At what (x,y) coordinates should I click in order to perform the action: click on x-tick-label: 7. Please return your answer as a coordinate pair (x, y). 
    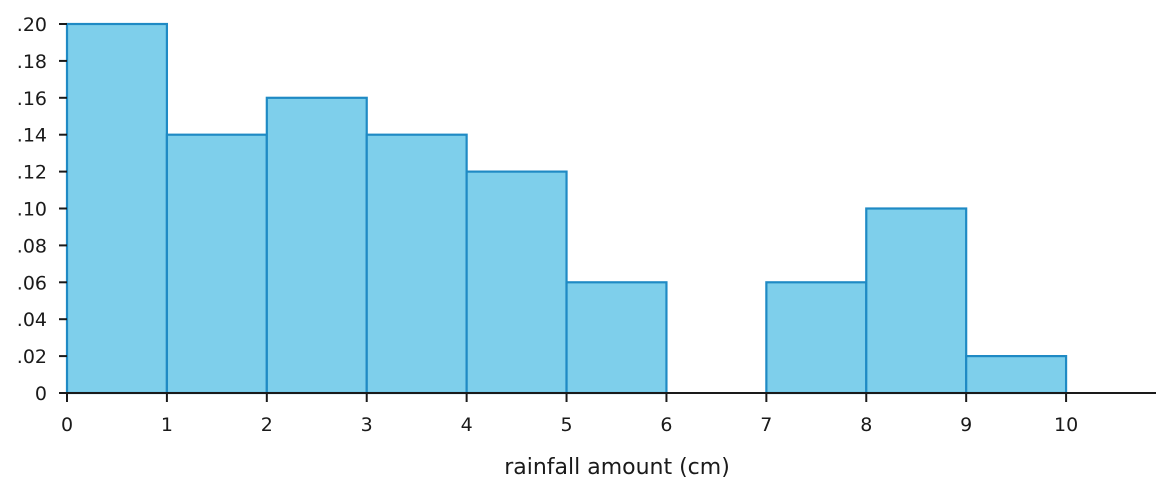
    Looking at the image, I should click on (766, 425).